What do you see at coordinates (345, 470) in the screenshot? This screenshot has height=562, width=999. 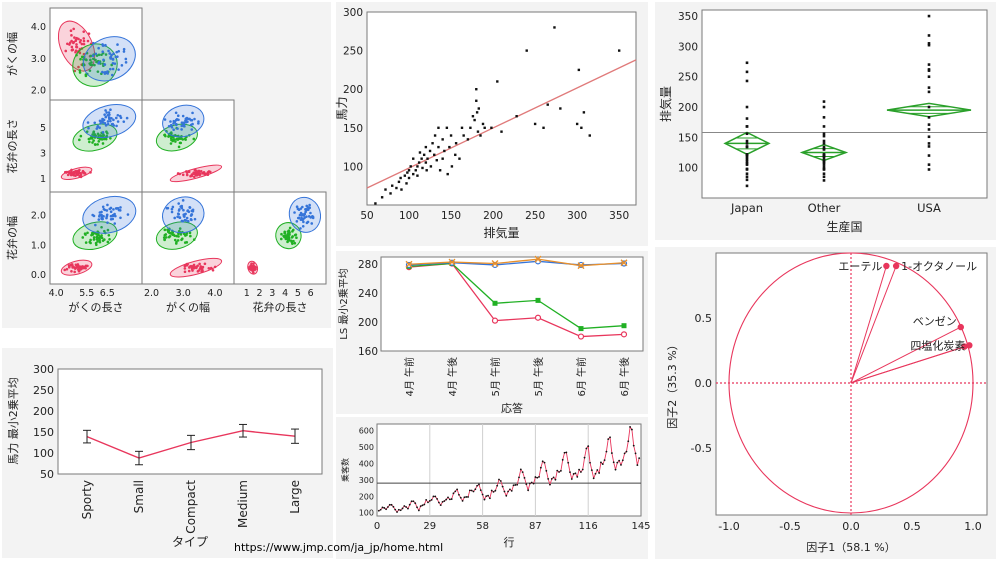 I see `y-axis-label: 乗客数` at bounding box center [345, 470].